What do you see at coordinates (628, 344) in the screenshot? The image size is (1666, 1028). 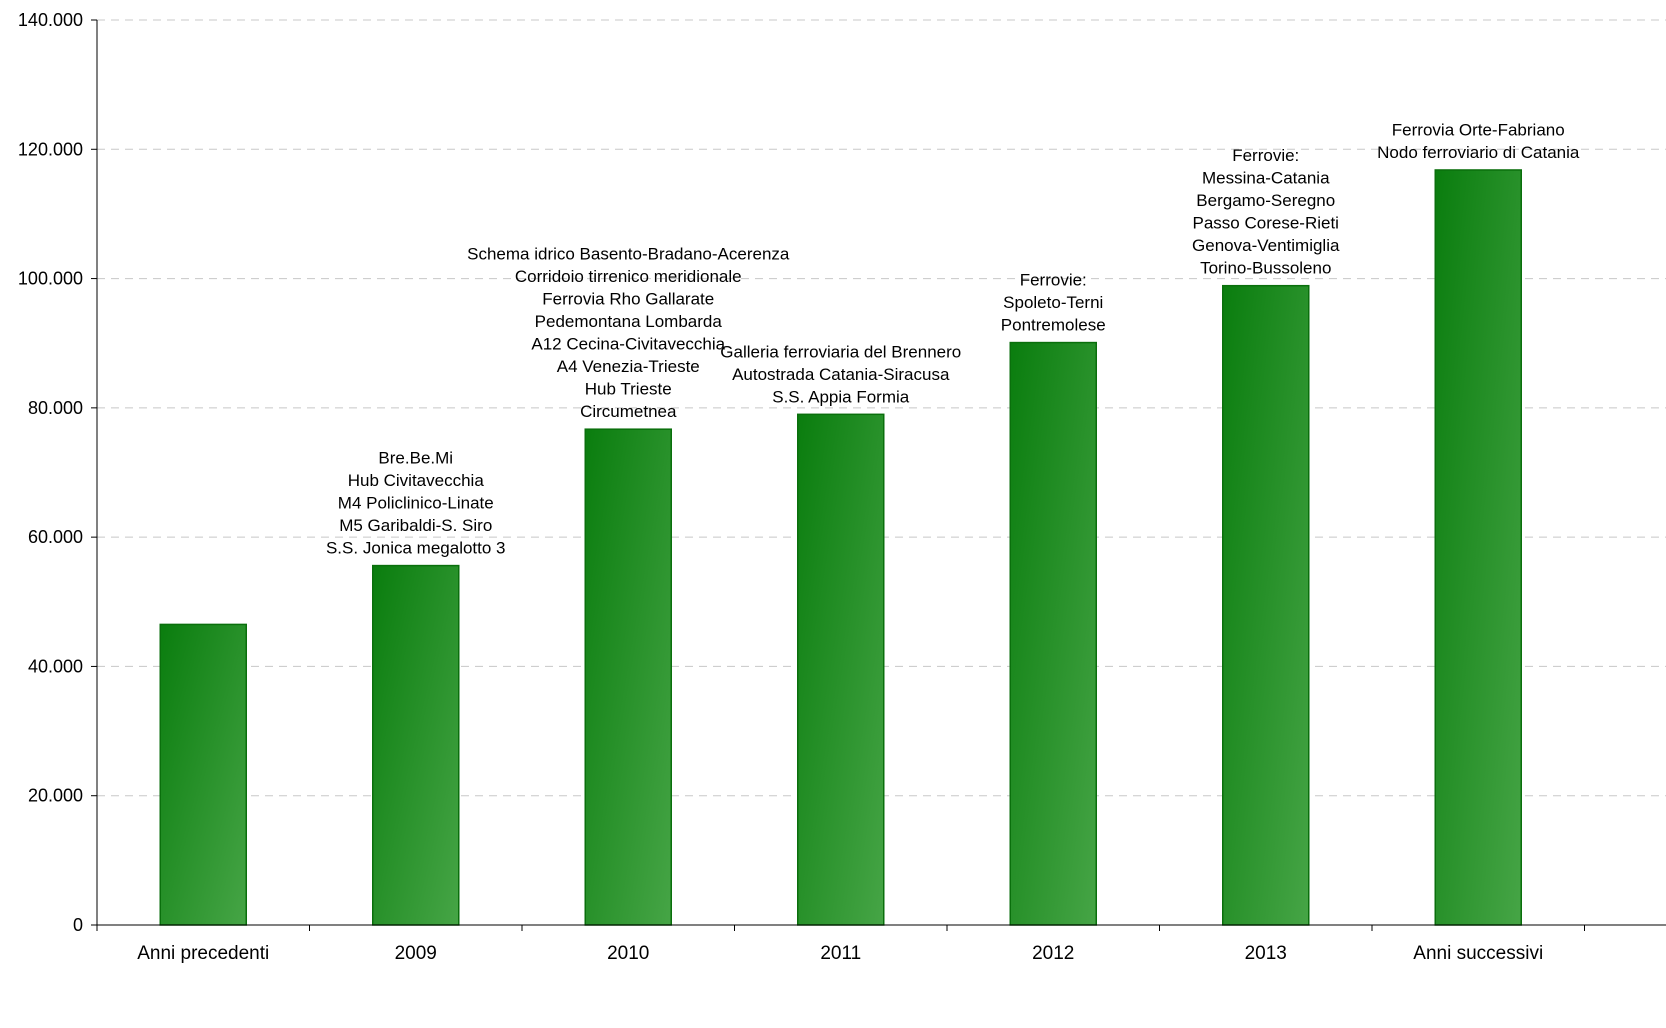 I see `bar-annotation: A12 Cecina-Civitavecchia` at bounding box center [628, 344].